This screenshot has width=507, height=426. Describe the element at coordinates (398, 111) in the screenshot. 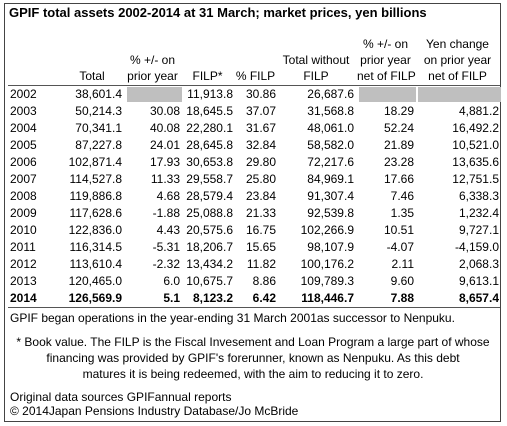

I see `value-cell: 18.29` at that location.